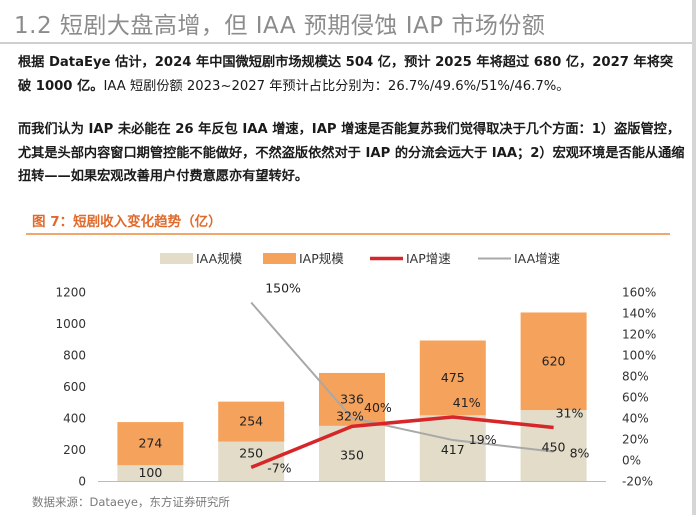  I want to click on bar-label-iaa-2026E: 417, so click(453, 449).